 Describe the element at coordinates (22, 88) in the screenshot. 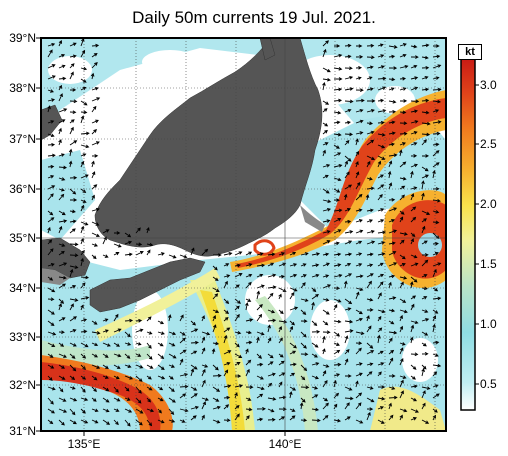

I see `lat-label-38: 38°N` at that location.